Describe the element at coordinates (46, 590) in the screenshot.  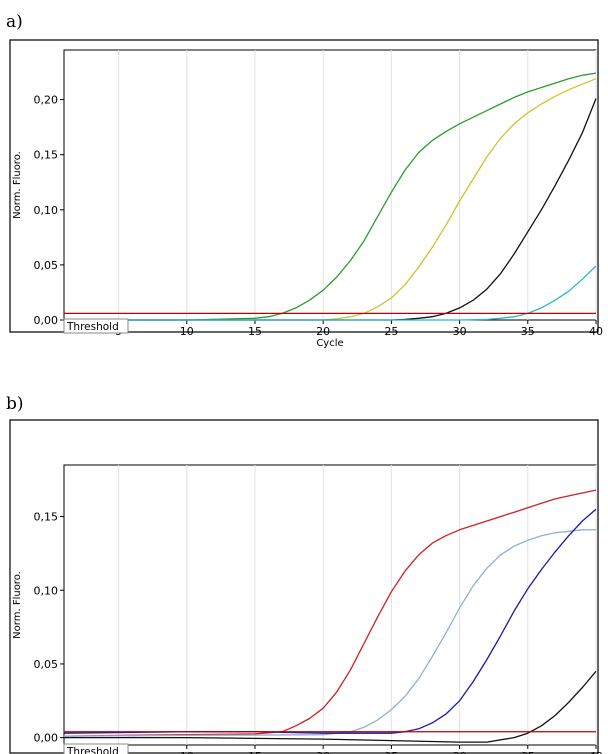
I see `chart-b-y-tick-label: 0,10` at that location.